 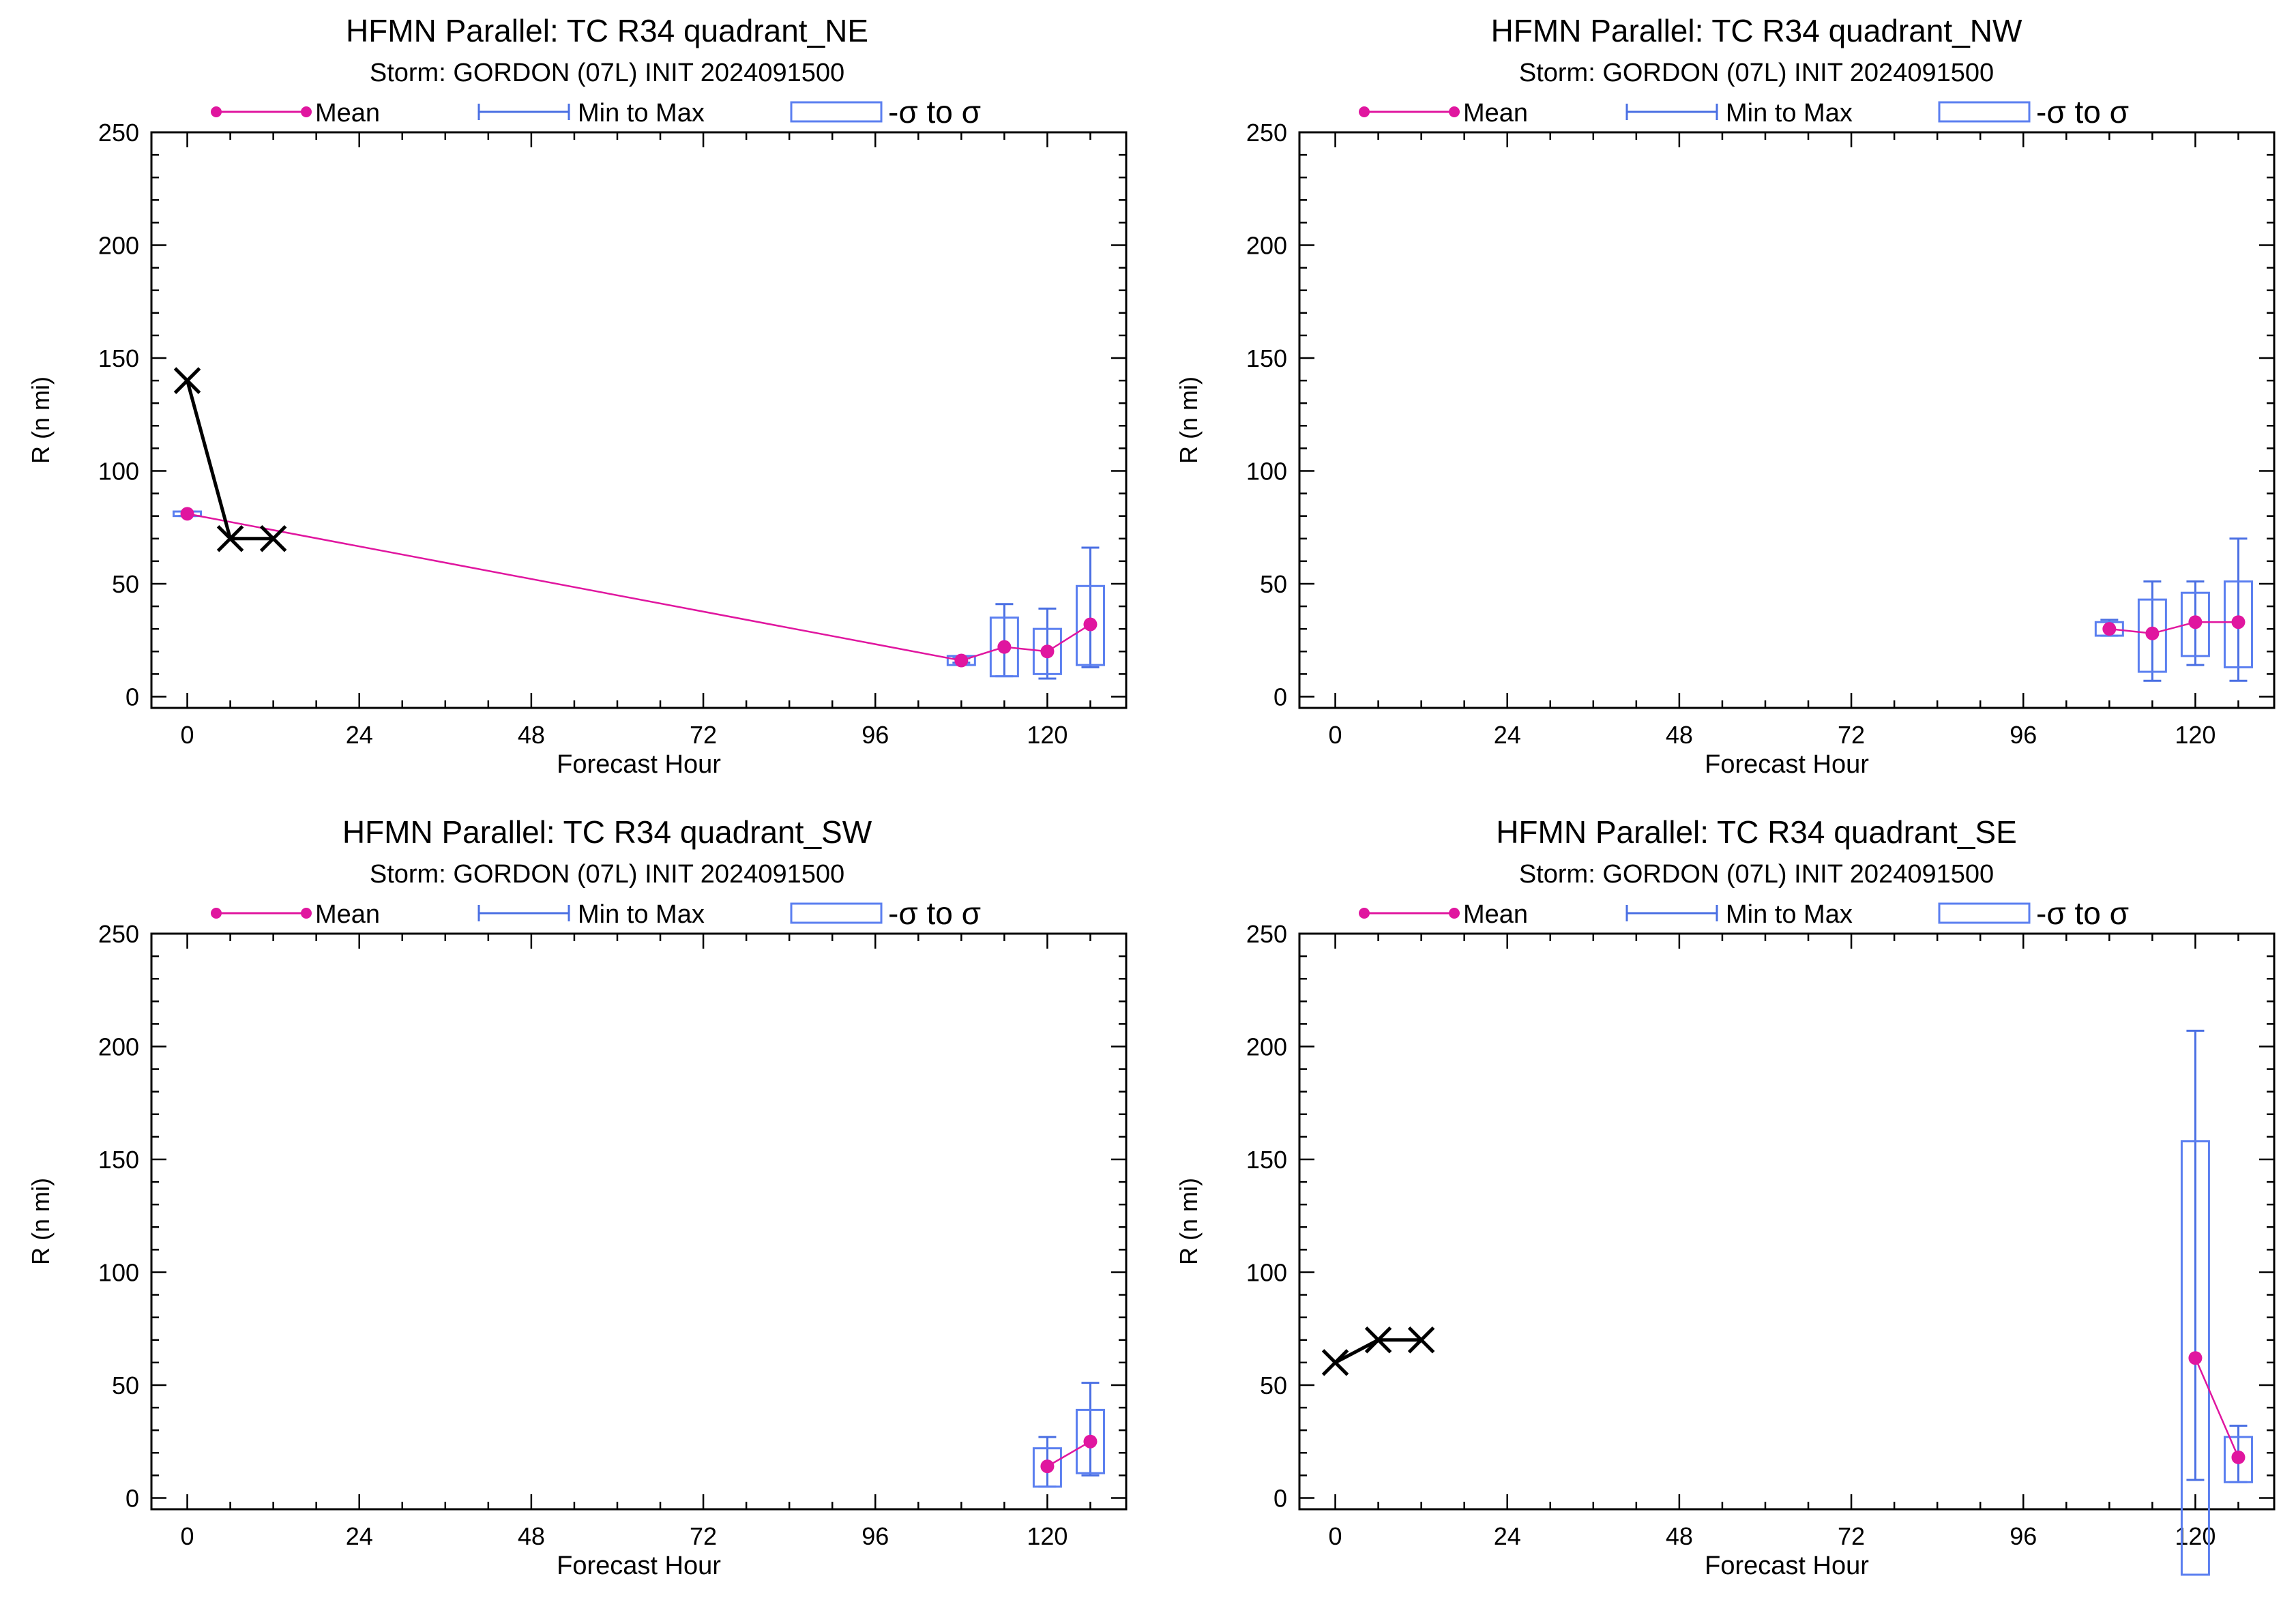 What do you see at coordinates (1757, 832) in the screenshot?
I see `chart-title: HFMN Parallel: TC R34 quadrant_SE` at bounding box center [1757, 832].